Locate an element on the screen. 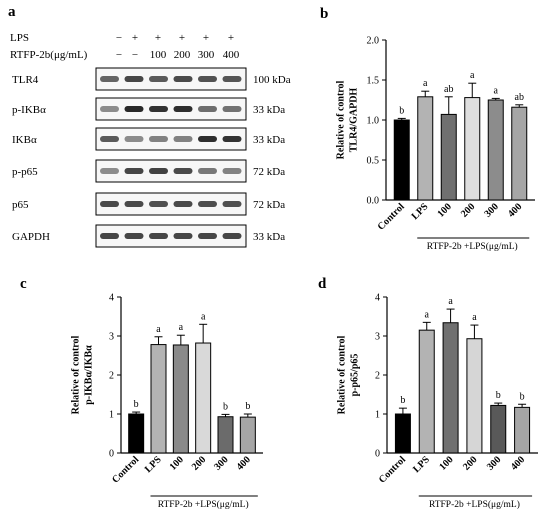 The image size is (550, 520). condition-value: 300 is located at coordinates (206, 55).